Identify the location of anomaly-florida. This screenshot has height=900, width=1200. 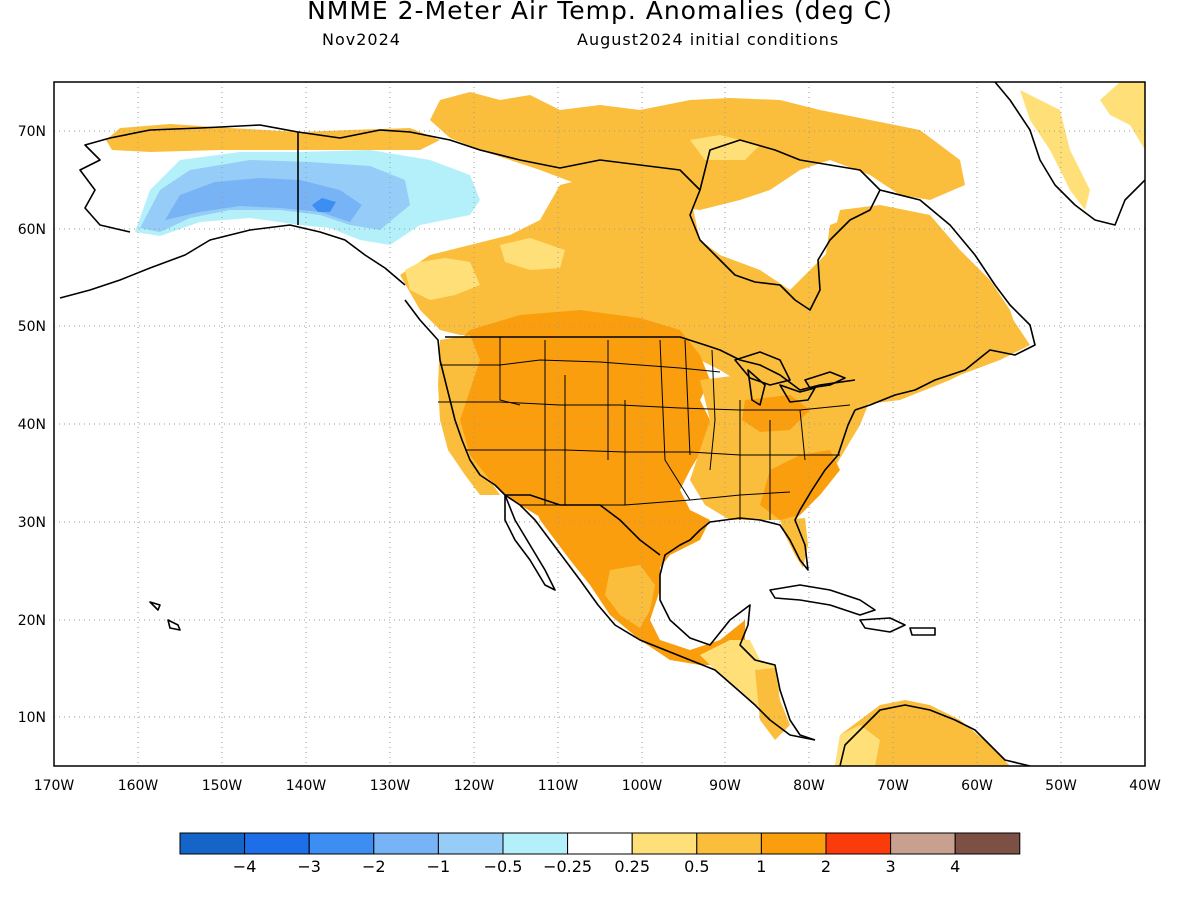
(794, 543).